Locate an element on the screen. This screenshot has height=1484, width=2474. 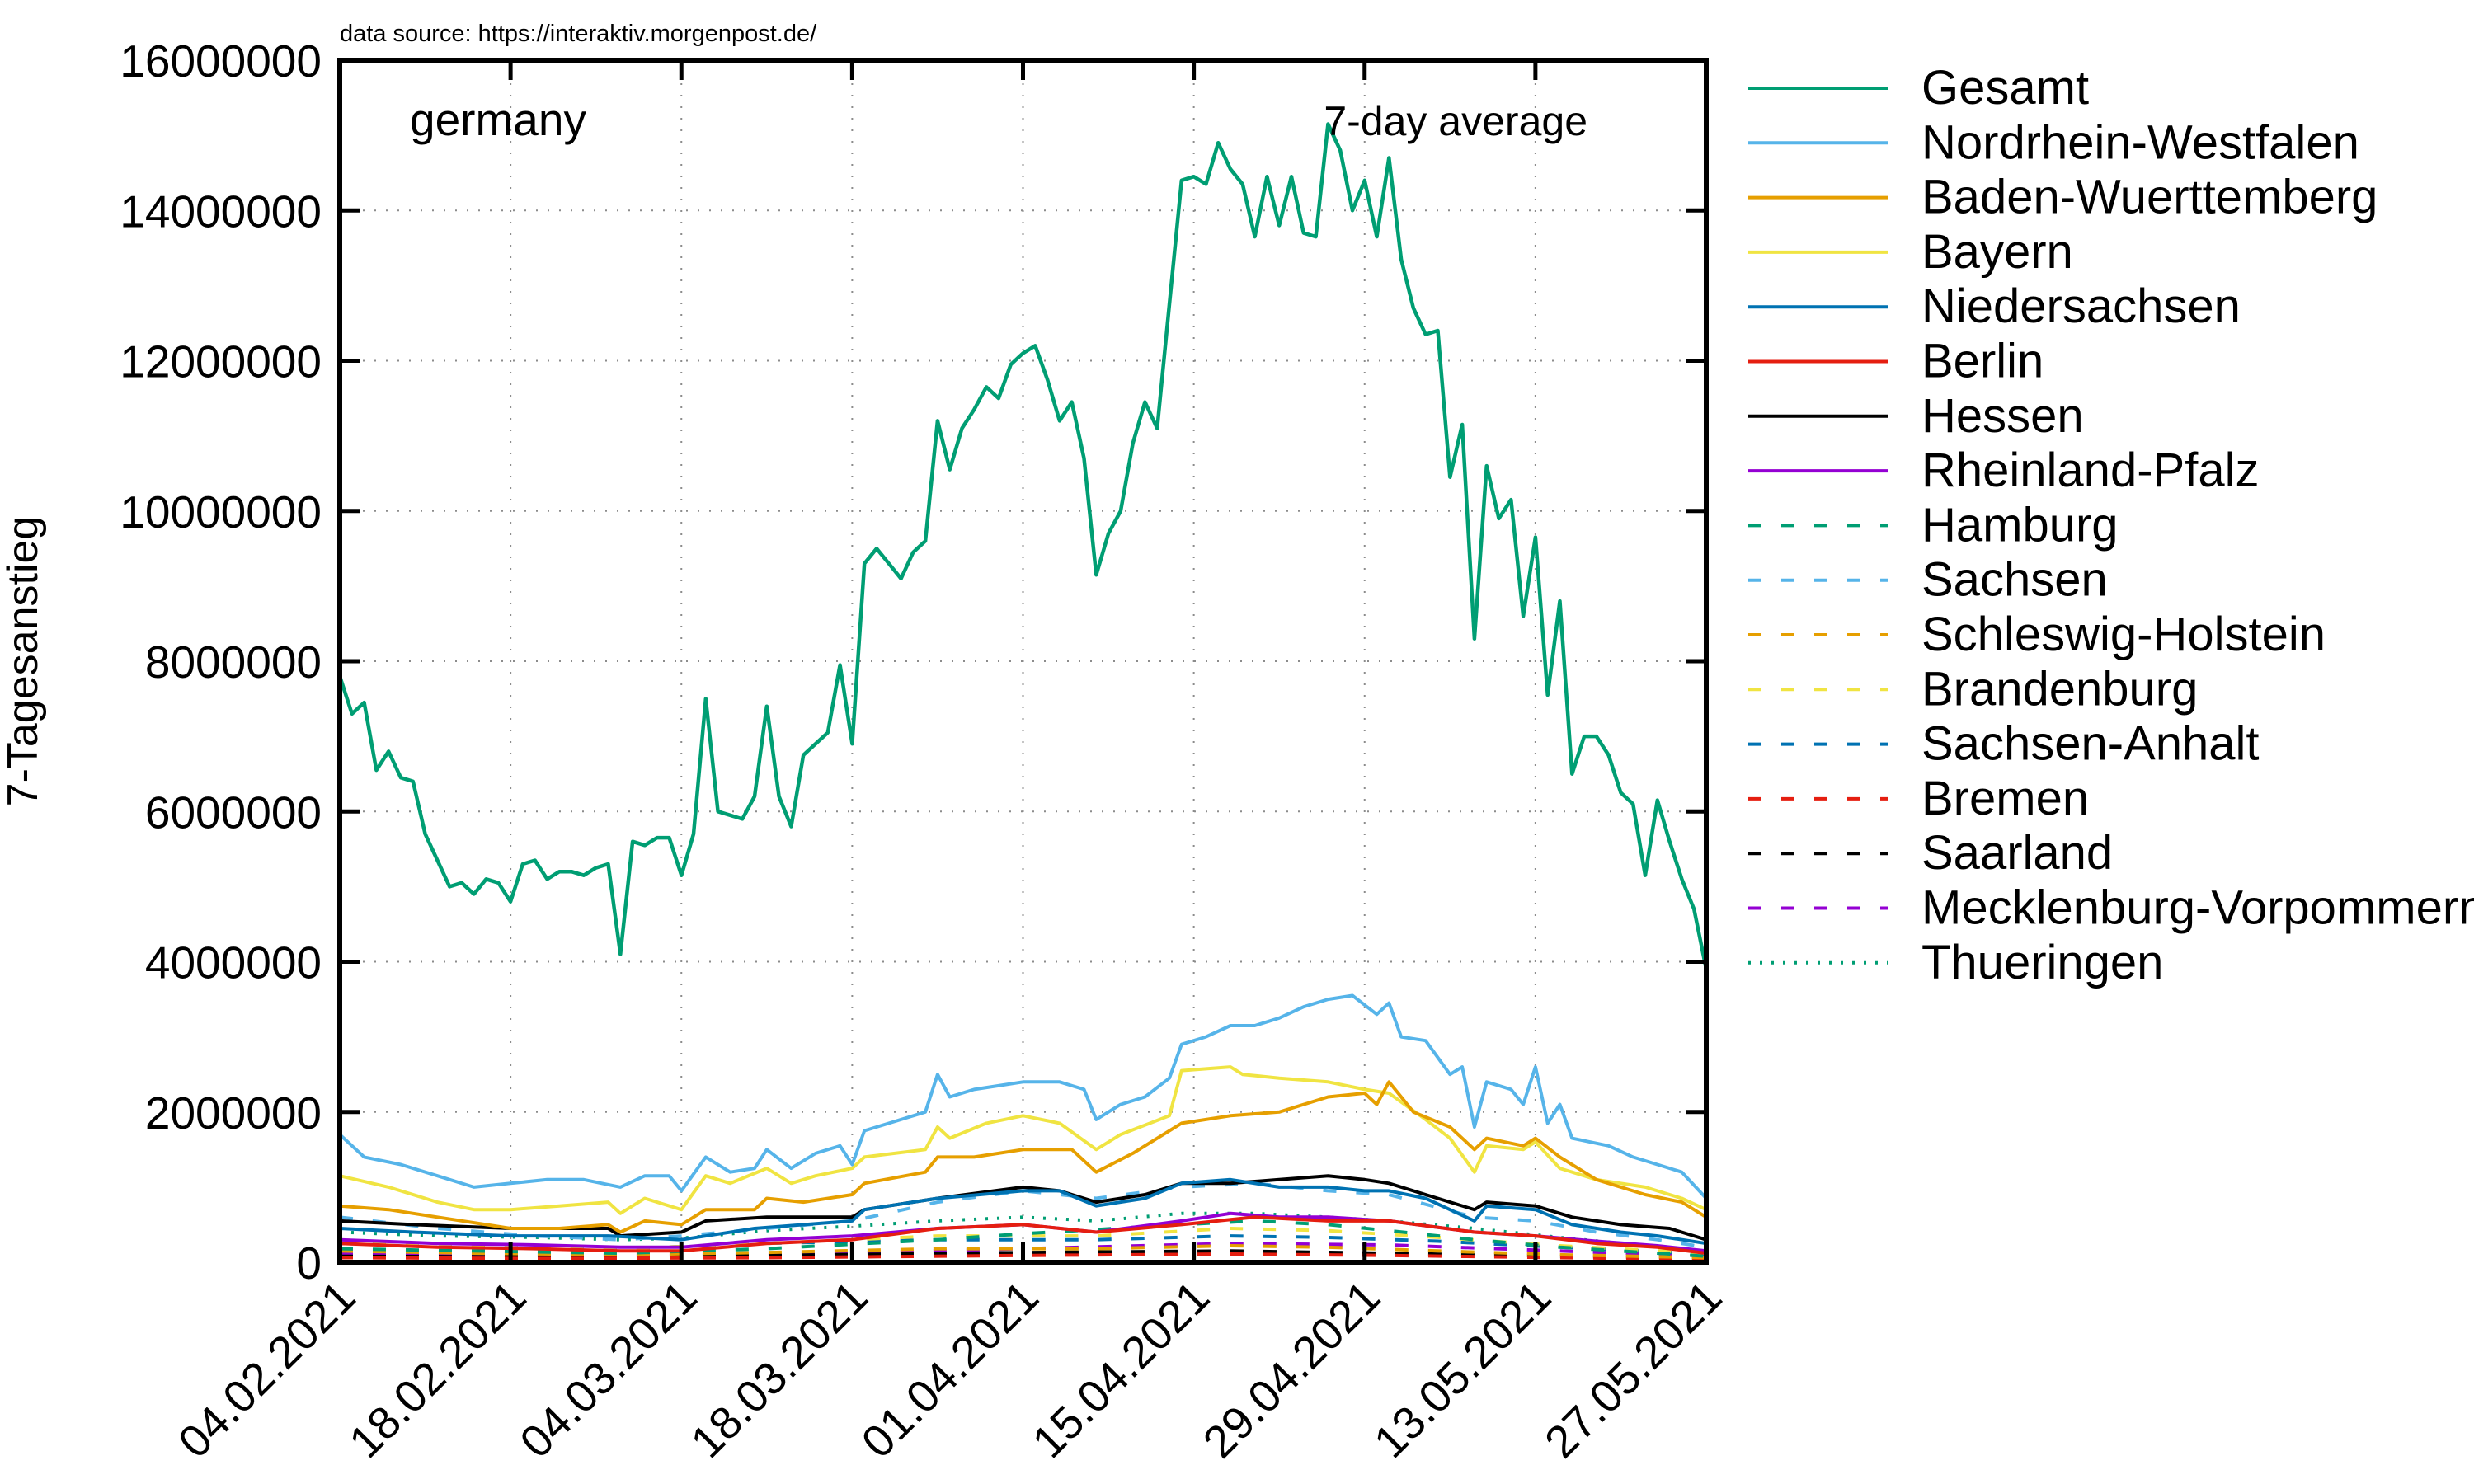
x-tick-label: 04.02.2021 is located at coordinates (266, 1369).